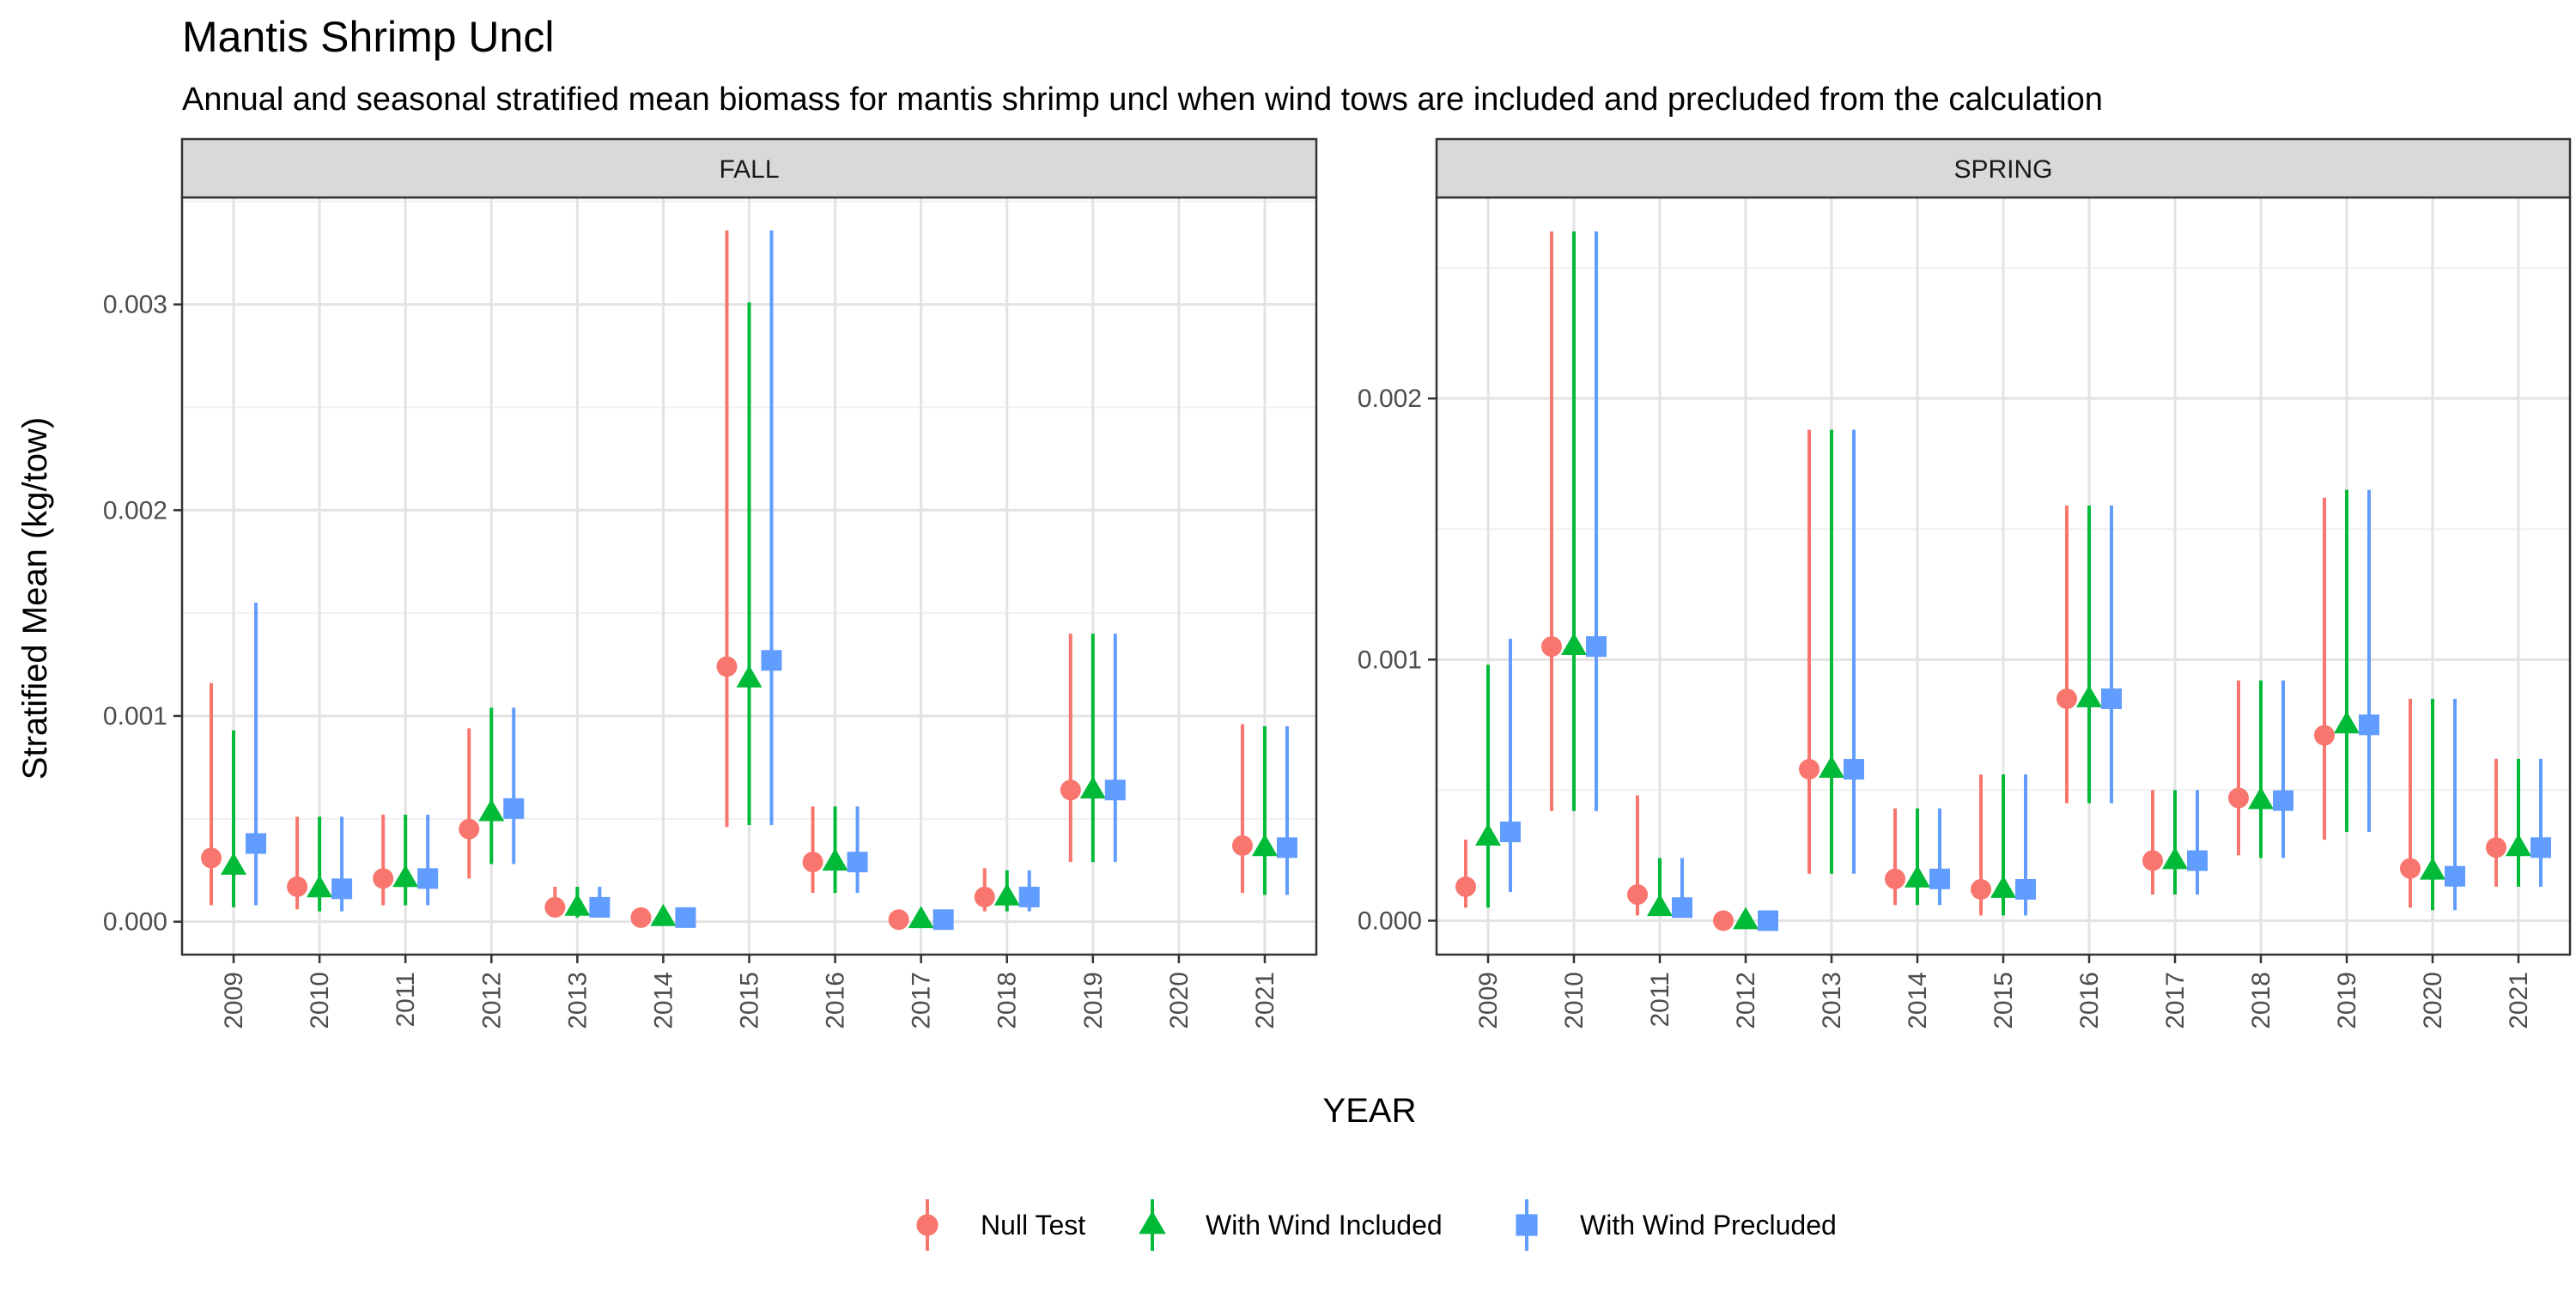 This screenshot has height=1292, width=2576. What do you see at coordinates (135, 716) in the screenshot?
I see `y-tick-label: 0.001` at bounding box center [135, 716].